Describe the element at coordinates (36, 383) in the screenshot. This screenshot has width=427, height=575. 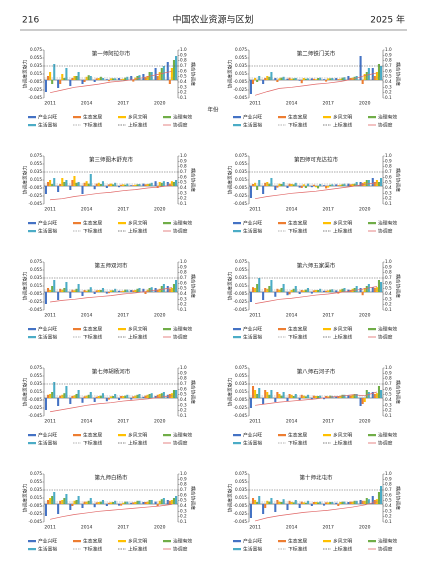
I see `y-tick-label: 0.035` at that location.